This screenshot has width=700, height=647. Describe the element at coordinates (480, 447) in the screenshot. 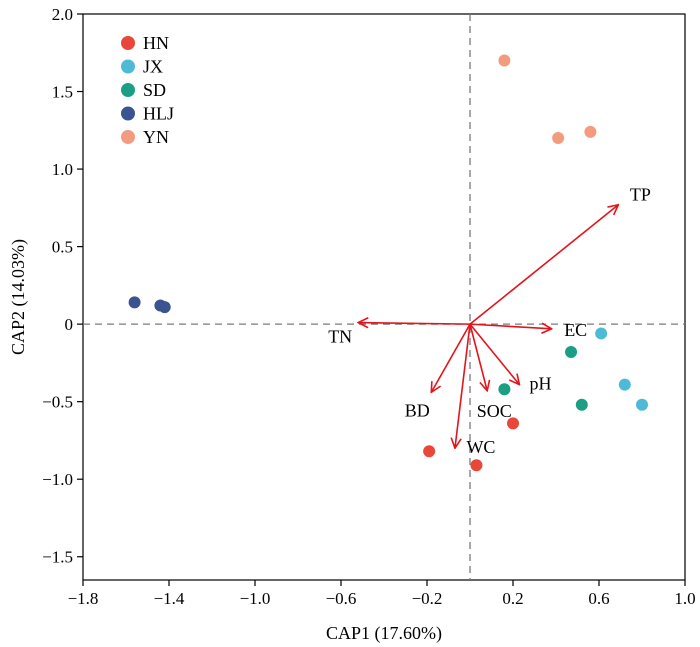

I see `vector-label-wc: WC` at that location.